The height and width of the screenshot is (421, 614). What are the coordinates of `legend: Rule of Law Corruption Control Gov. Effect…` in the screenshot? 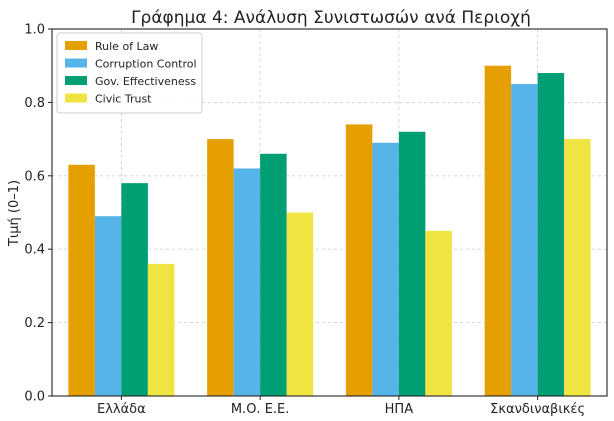 It's located at (129, 73).